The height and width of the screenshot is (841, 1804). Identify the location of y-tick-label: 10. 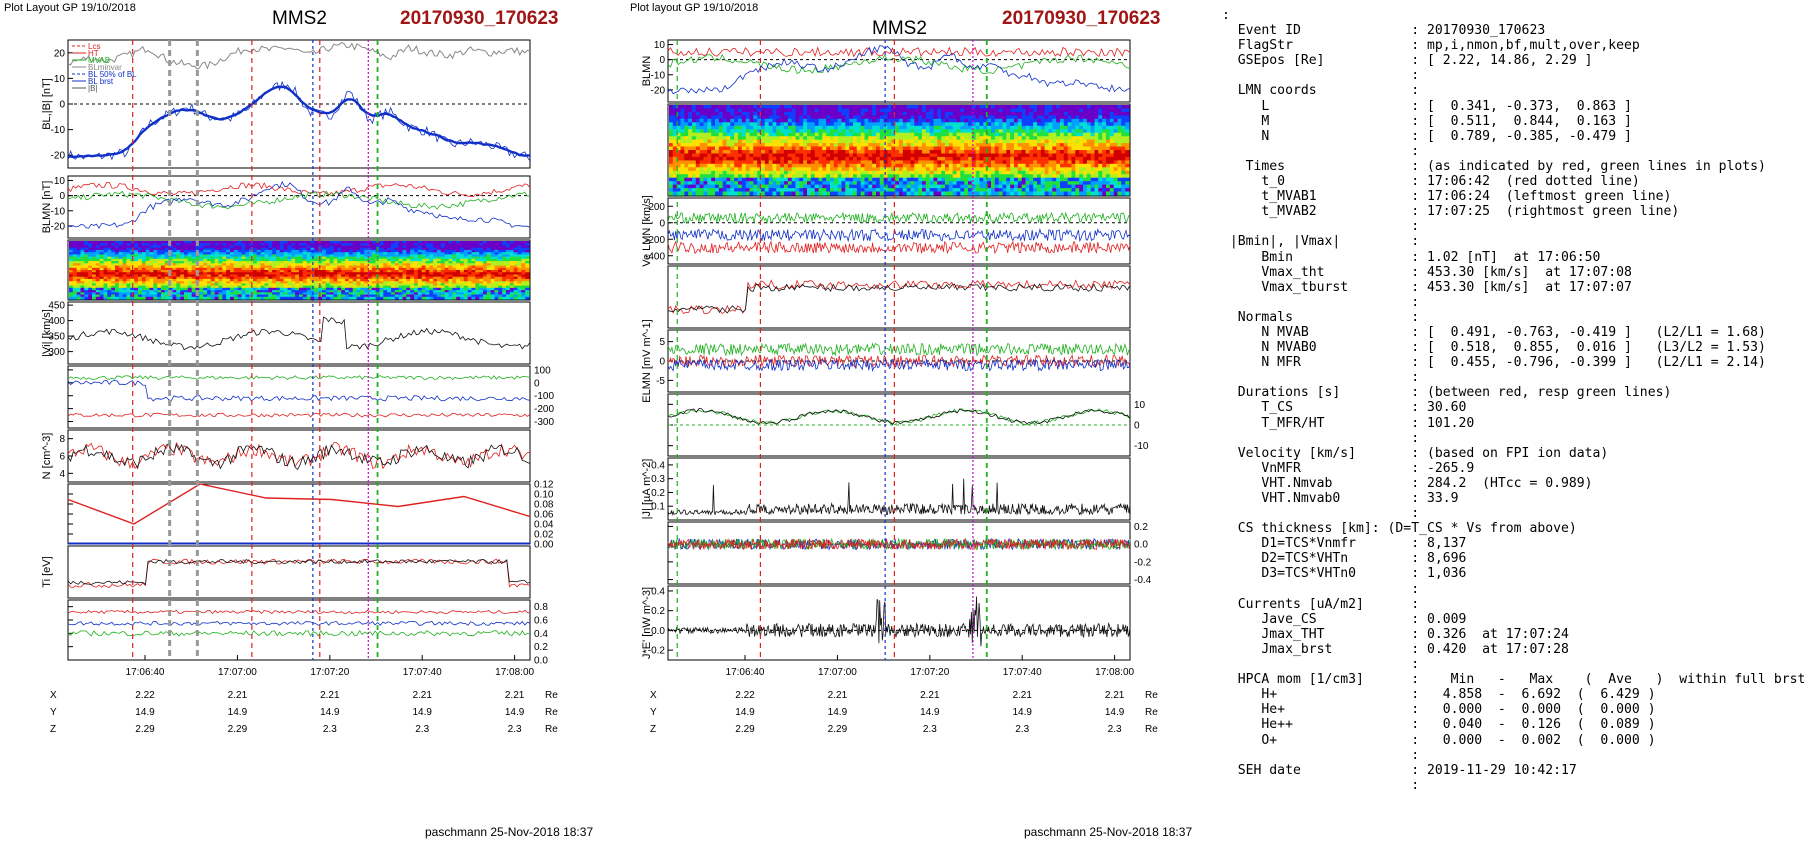
(660, 45).